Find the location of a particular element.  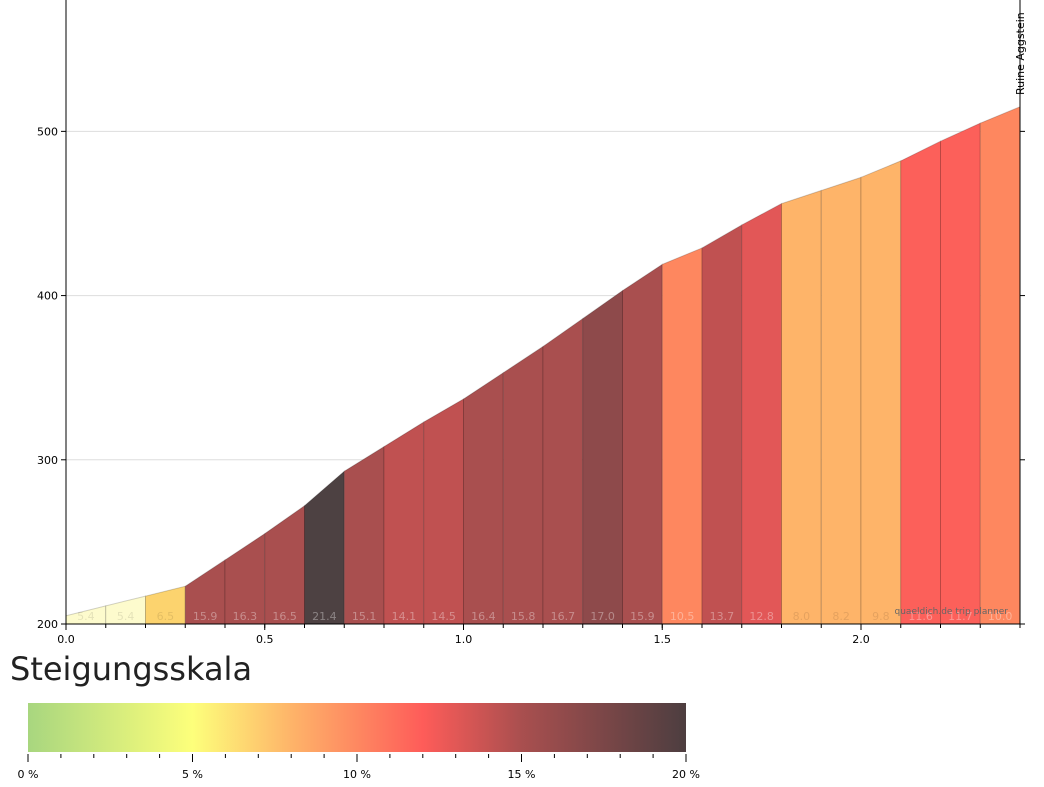

scale-bar is located at coordinates (357, 727).